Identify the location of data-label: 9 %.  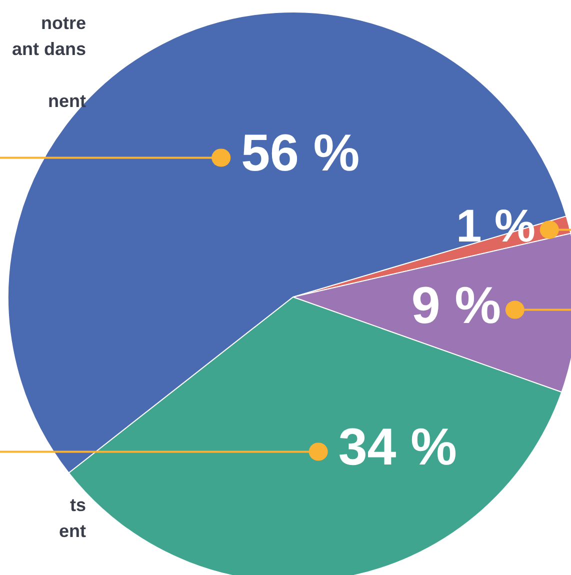
(456, 305).